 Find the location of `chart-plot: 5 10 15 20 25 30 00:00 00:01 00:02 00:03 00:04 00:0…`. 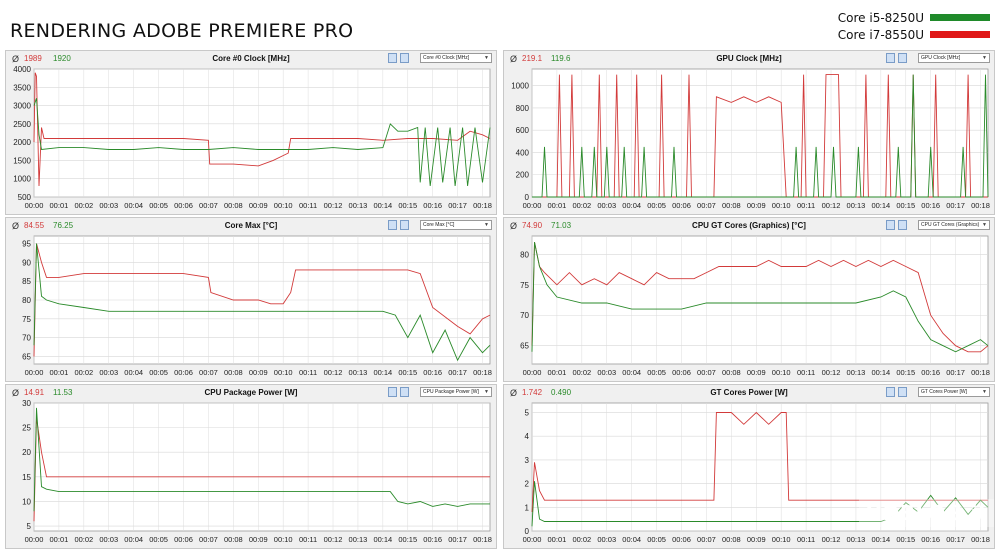

chart-plot: 5 10 15 20 25 30 00:00 00:01 00:02 00:03 00:04 00:0… is located at coordinates (257, 471).